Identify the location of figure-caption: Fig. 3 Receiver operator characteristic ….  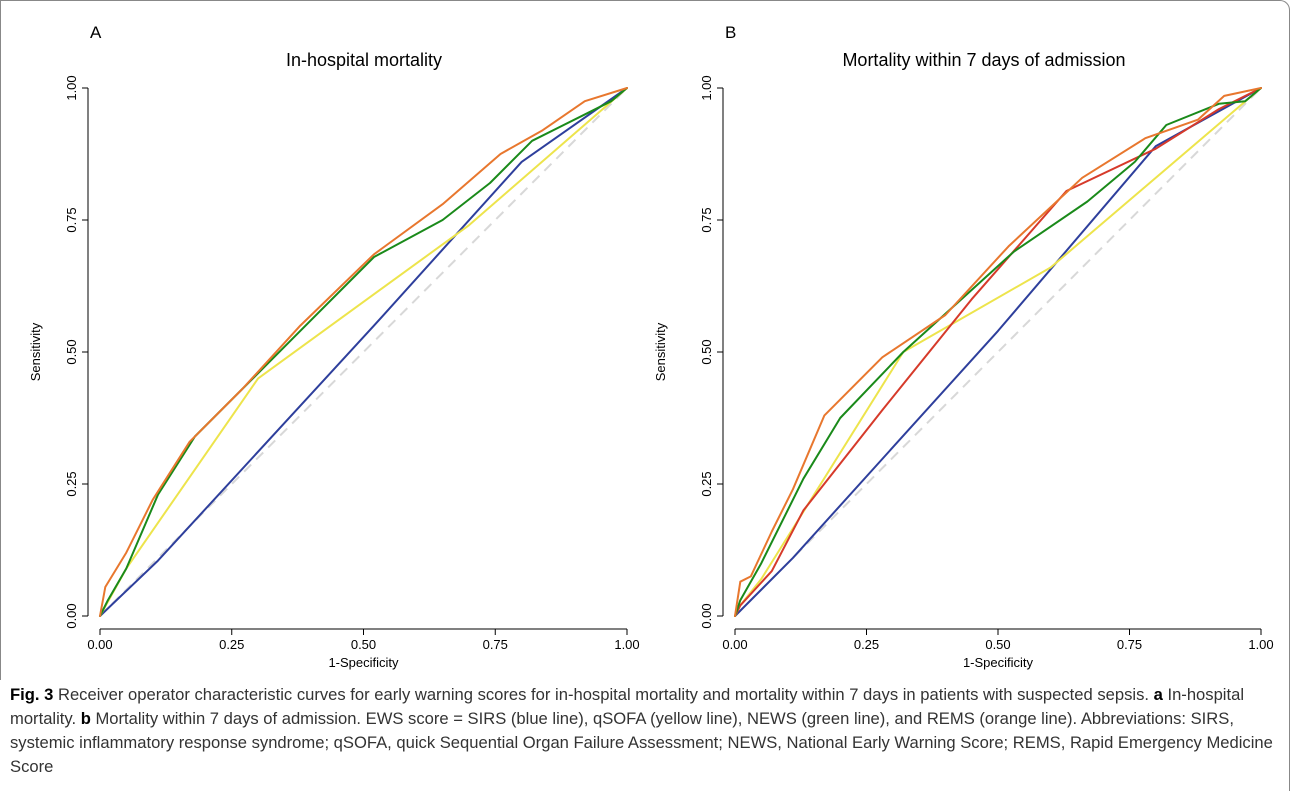
(645, 731).